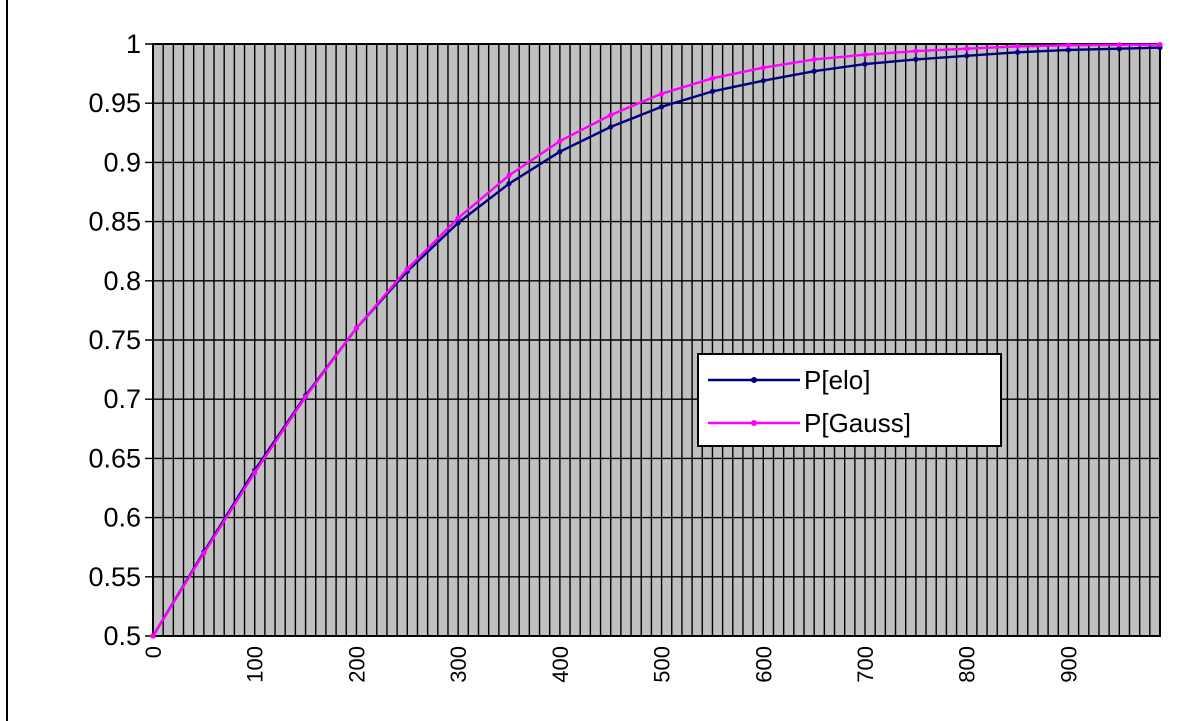 The image size is (1183, 721). Describe the element at coordinates (837, 380) in the screenshot. I see `legend-label: P[elo]` at that location.